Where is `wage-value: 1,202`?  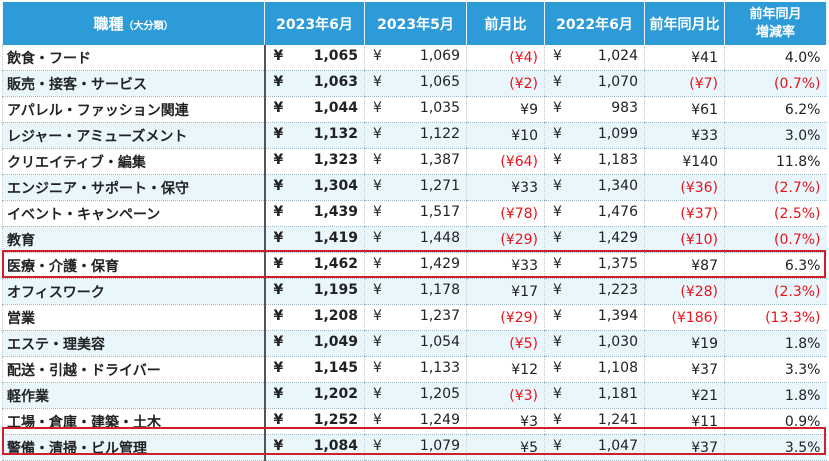
wage-value: 1,202 is located at coordinates (335, 394).